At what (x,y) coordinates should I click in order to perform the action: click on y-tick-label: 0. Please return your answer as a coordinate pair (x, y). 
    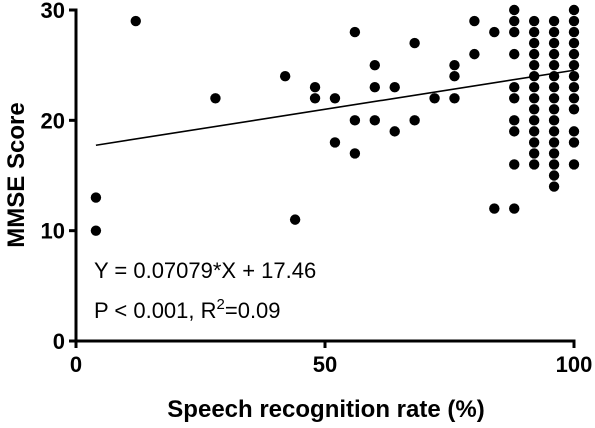
    Looking at the image, I should click on (59, 341).